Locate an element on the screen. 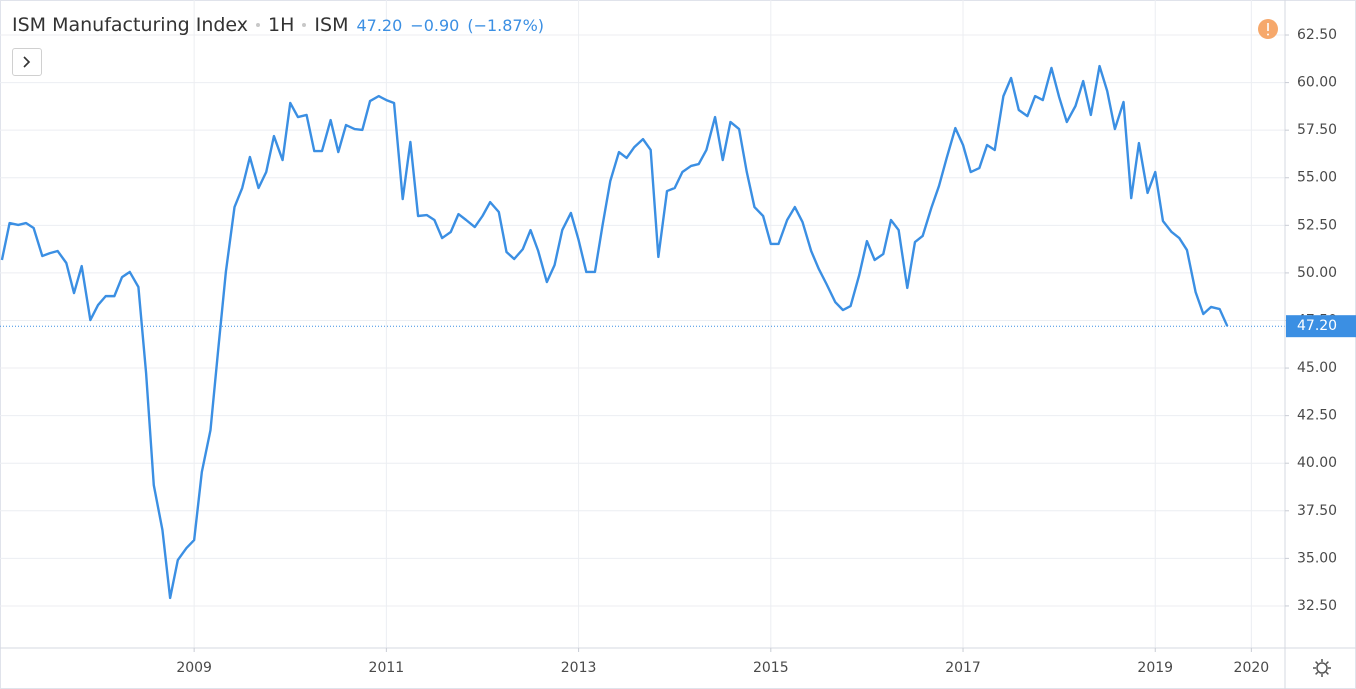 Image resolution: width=1356 pixels, height=689 pixels. exchange: ISM is located at coordinates (331, 25).